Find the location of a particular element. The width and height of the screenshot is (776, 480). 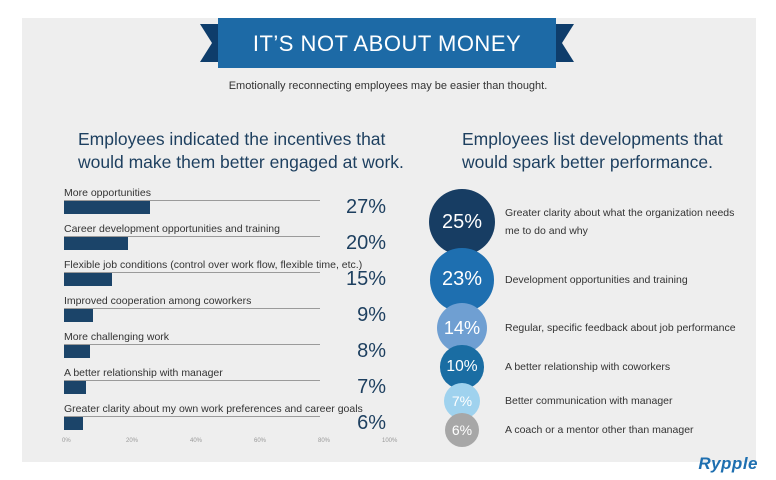

bar-label: More opportunities is located at coordinates (107, 193).